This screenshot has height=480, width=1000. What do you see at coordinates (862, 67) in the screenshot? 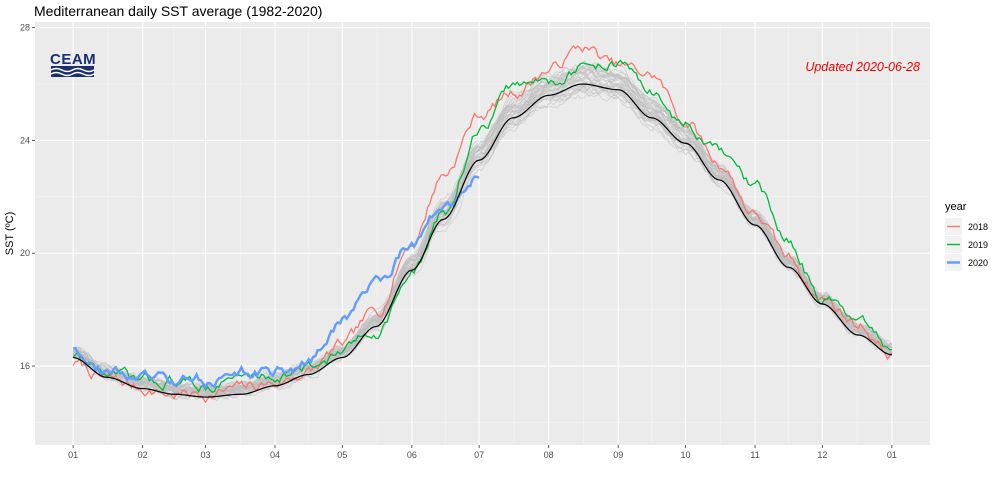
I see `updated-annotation: Updated 2020-06-28` at bounding box center [862, 67].